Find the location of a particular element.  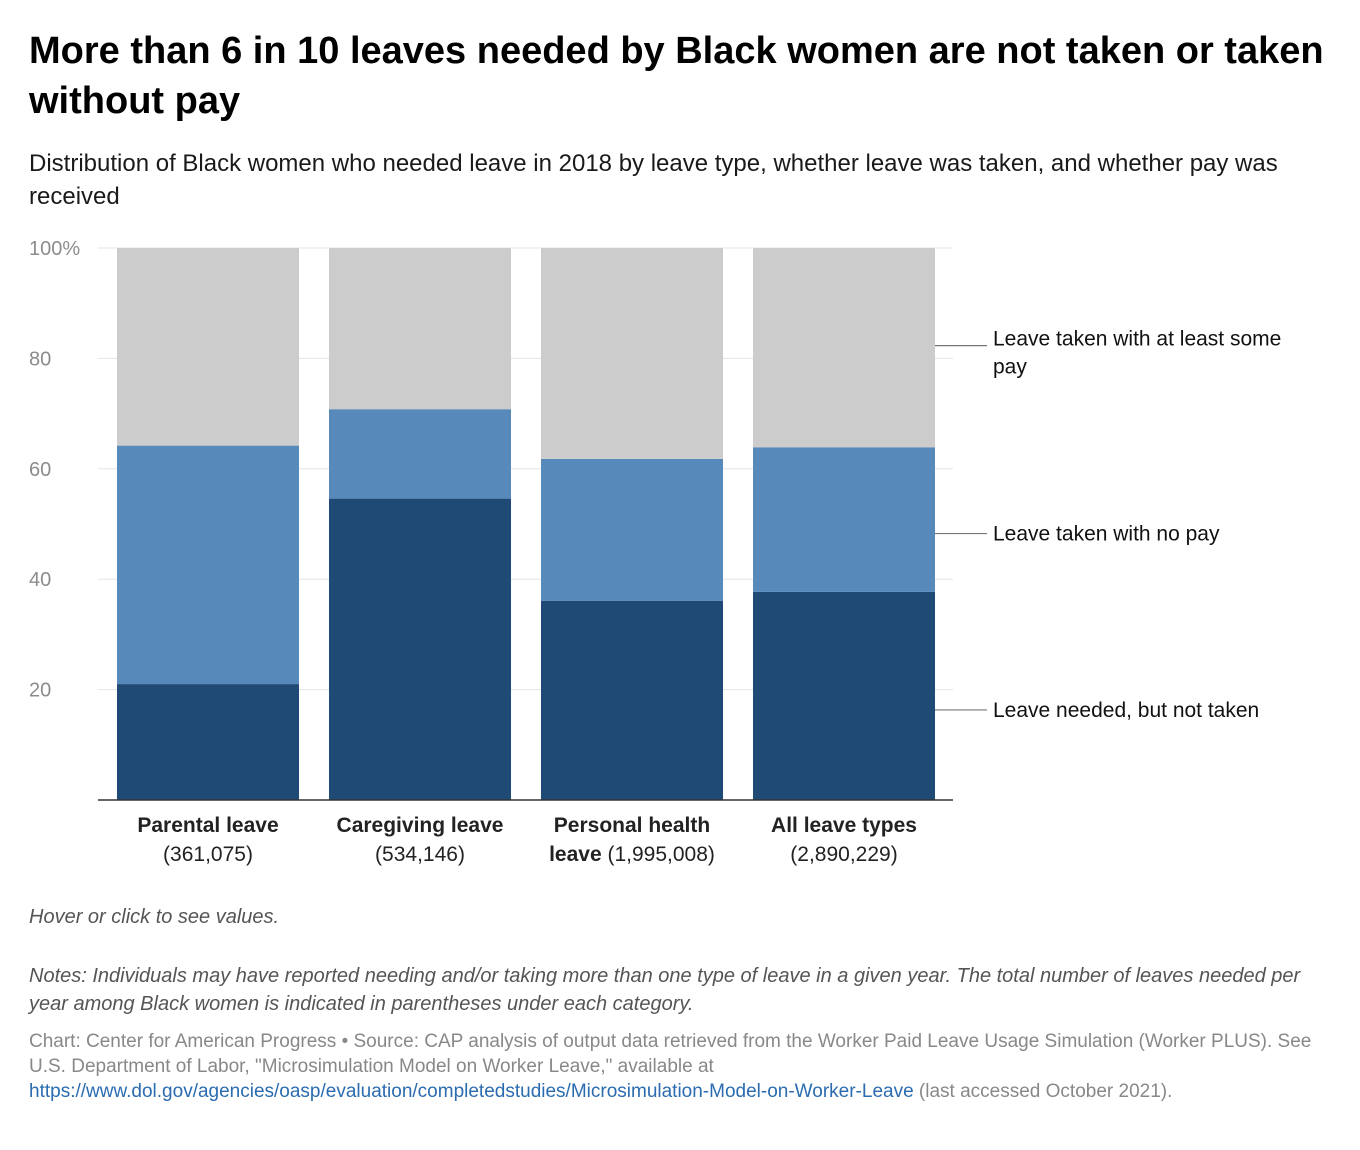

legend-label: Leave taken with at least some pay is located at coordinates (1137, 353).